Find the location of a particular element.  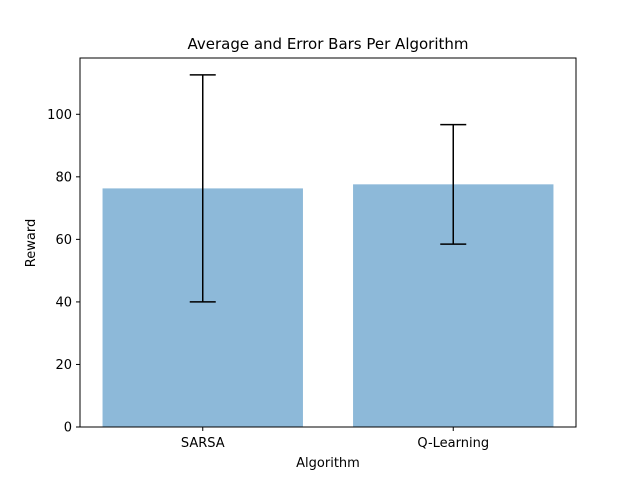

y-tick-label: 0 is located at coordinates (68, 428).